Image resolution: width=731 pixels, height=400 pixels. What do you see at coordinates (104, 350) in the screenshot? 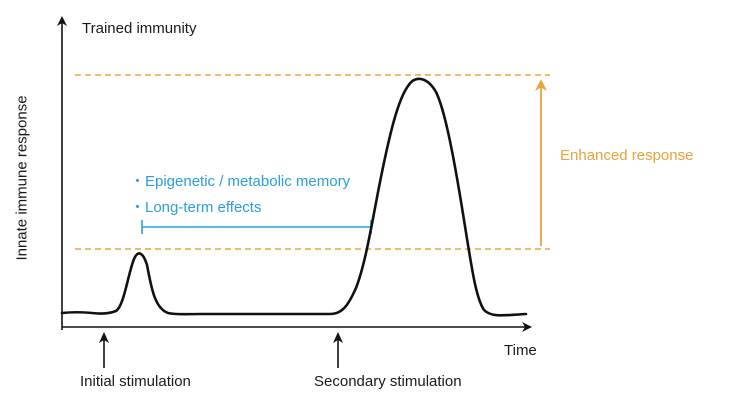
I see `initial-stimulation-arrow` at bounding box center [104, 350].